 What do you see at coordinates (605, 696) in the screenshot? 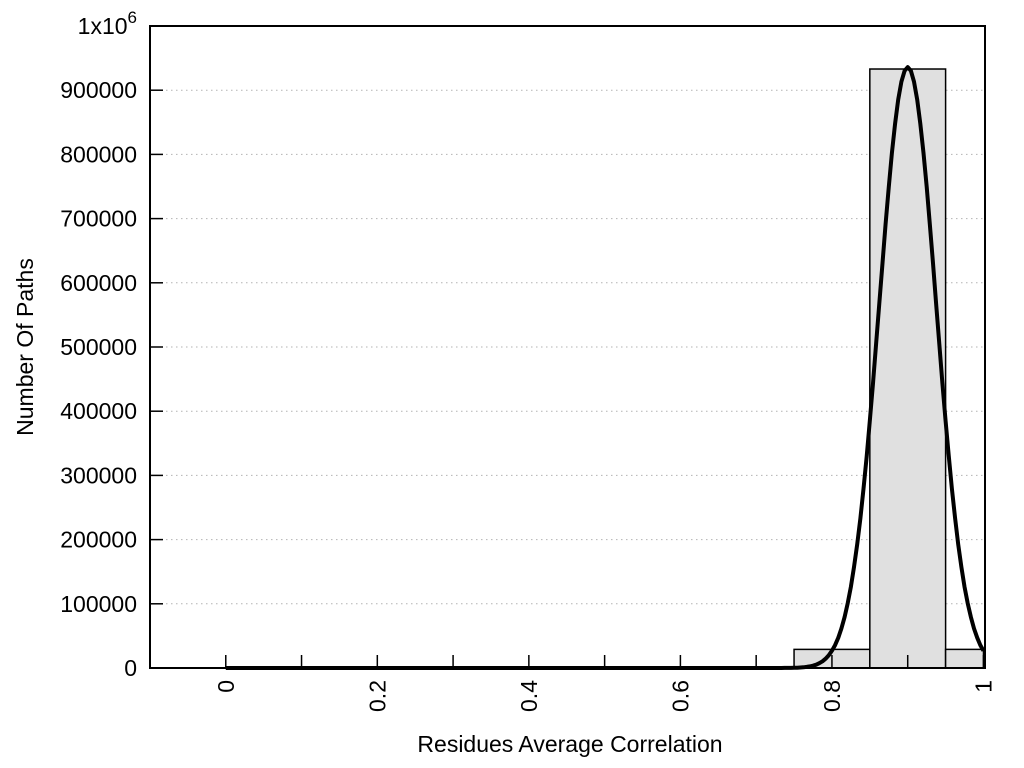
I see `x-tick-labels: 0 0.2 0.4 0.6 0.8 1` at bounding box center [605, 696].